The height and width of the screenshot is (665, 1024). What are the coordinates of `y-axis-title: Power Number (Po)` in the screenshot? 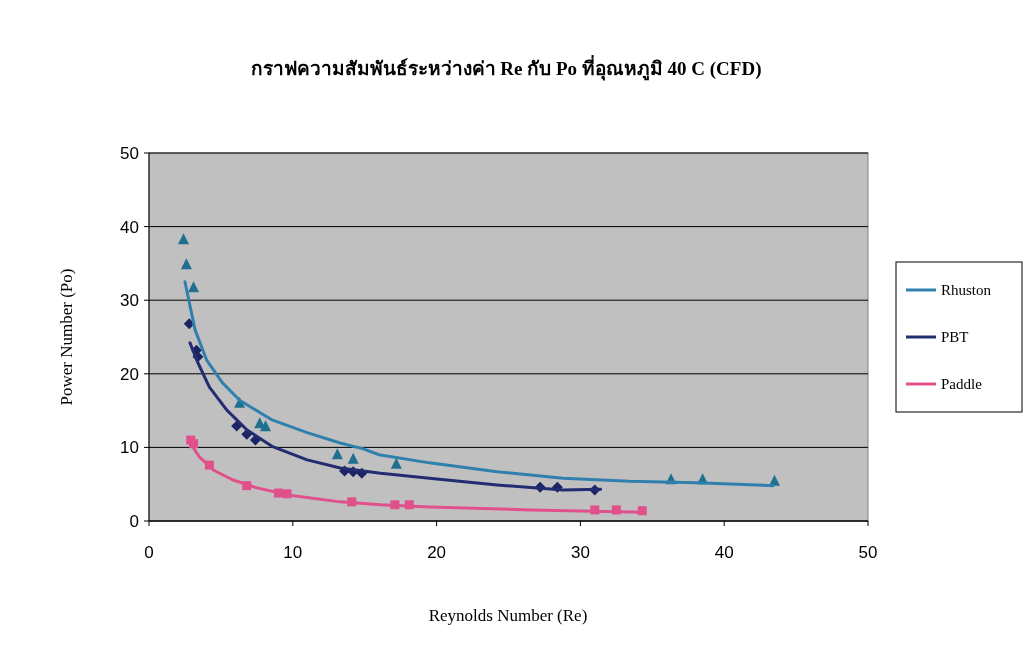 It's located at (66, 337).